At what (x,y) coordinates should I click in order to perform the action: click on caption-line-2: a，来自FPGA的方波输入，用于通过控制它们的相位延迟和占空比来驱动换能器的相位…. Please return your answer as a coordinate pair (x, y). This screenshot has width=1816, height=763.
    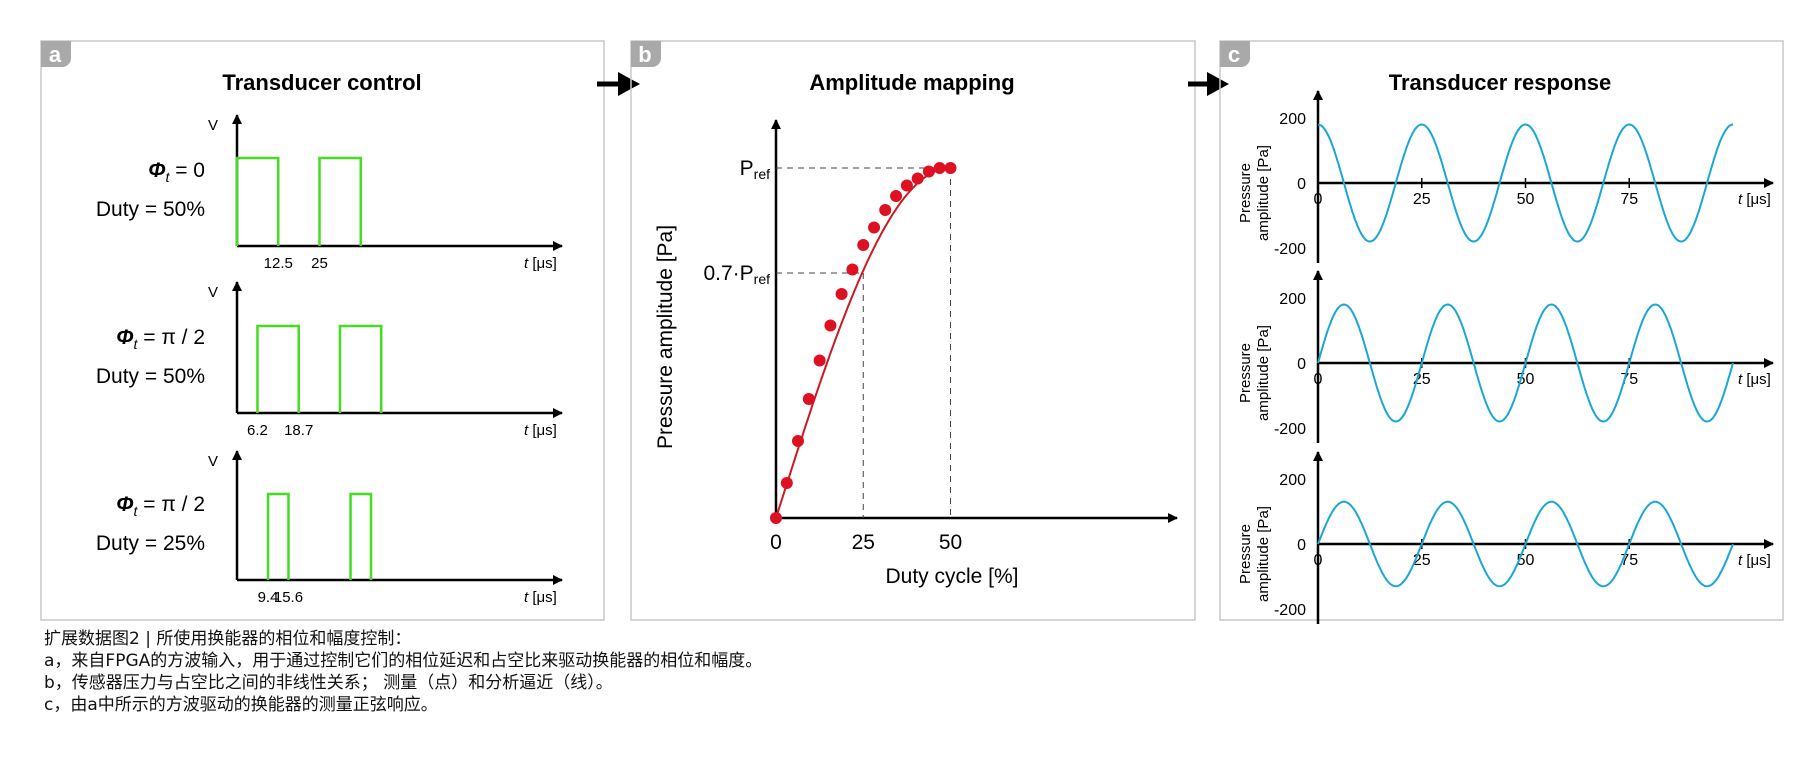
    Looking at the image, I should click on (403, 661).